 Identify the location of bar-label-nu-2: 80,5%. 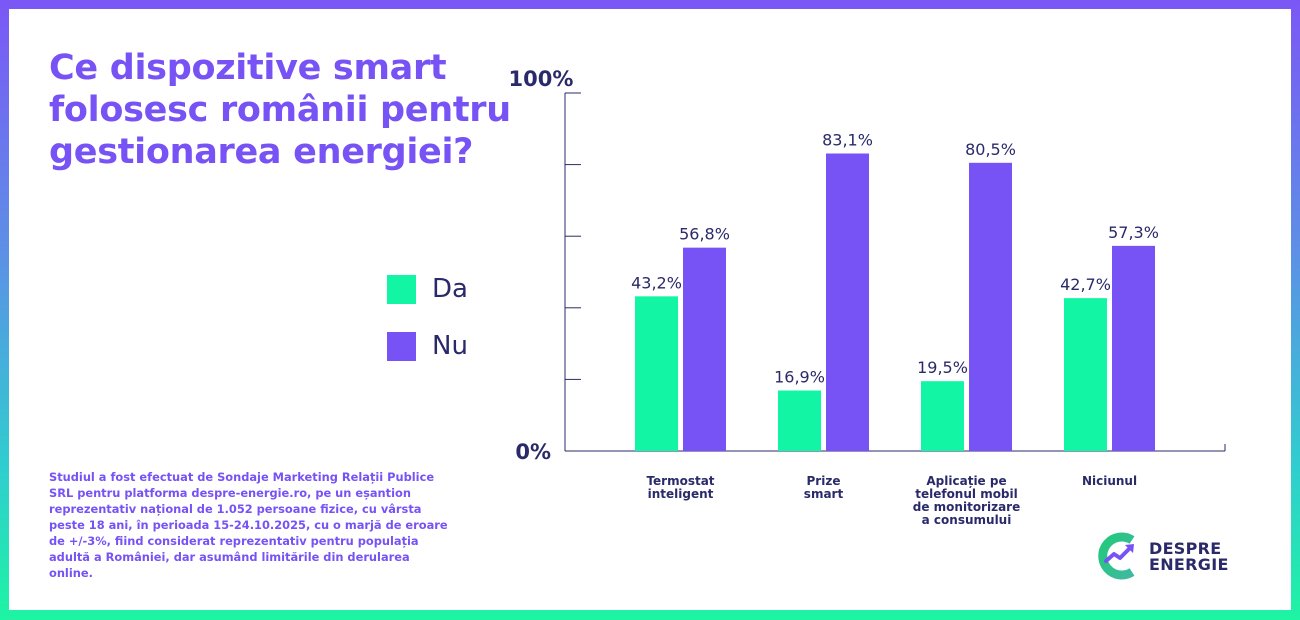
(990, 149).